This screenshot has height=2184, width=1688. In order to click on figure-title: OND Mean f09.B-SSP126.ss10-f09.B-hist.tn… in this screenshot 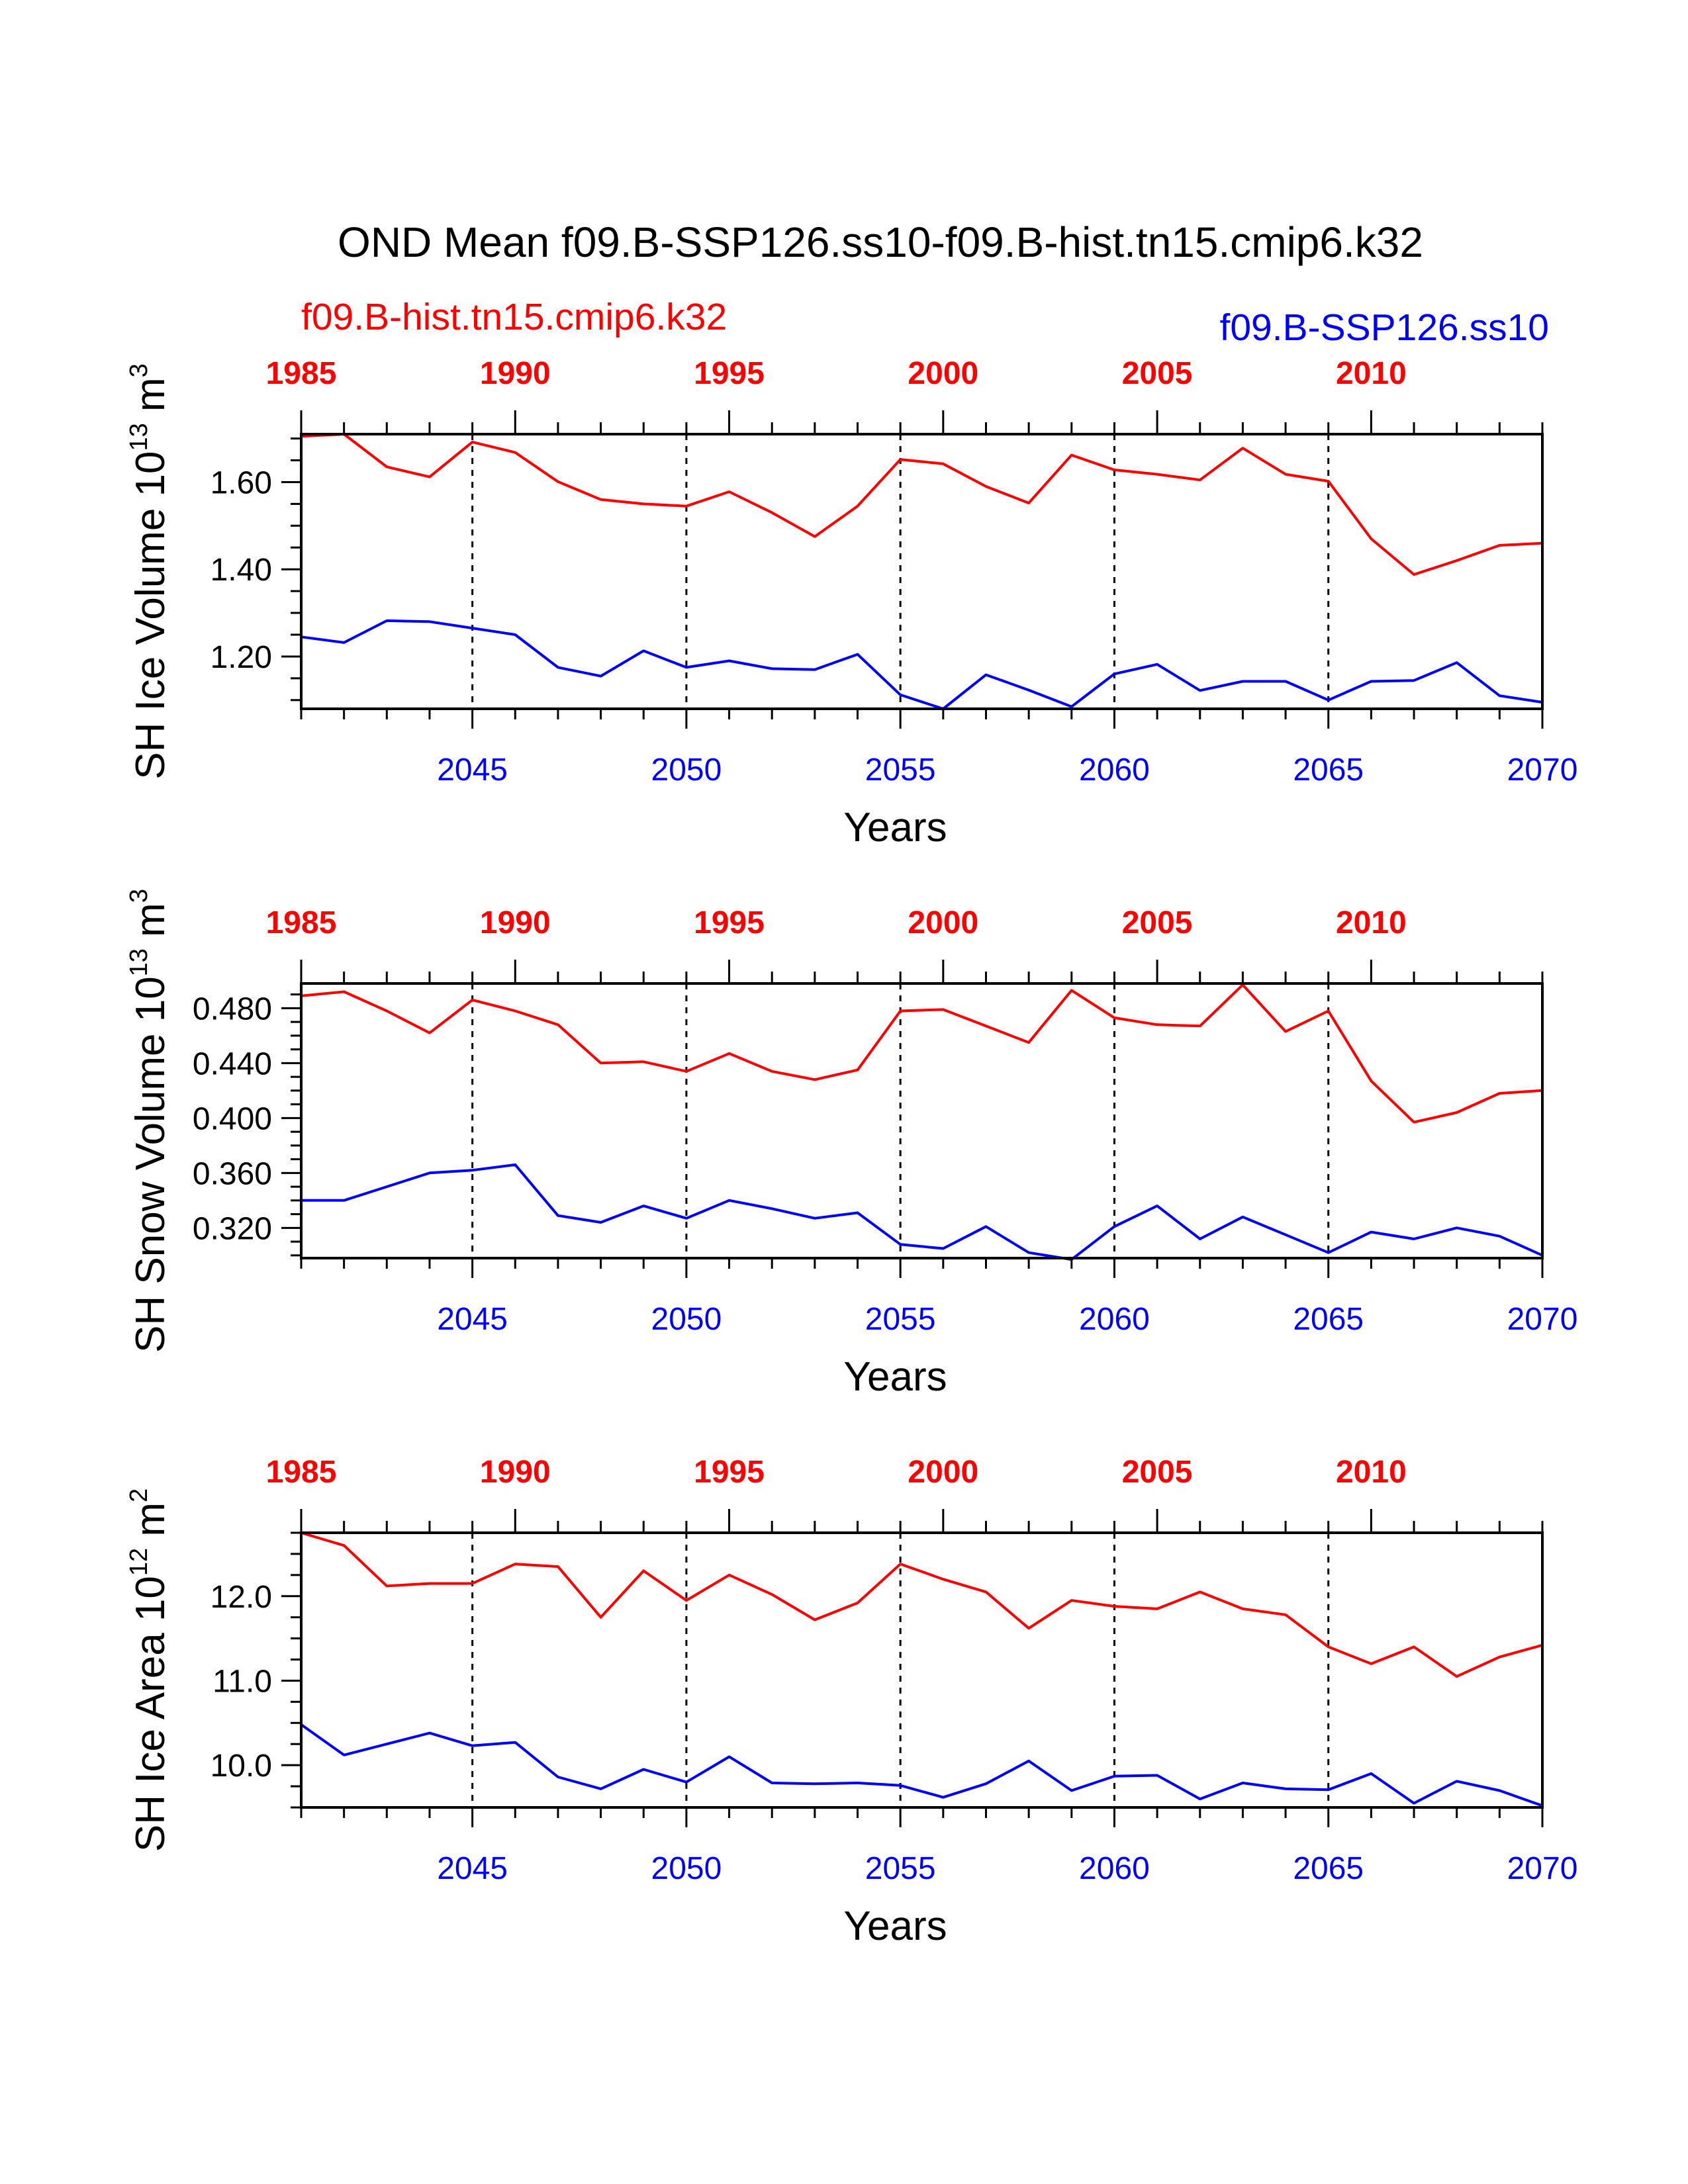, I will do `click(880, 242)`.